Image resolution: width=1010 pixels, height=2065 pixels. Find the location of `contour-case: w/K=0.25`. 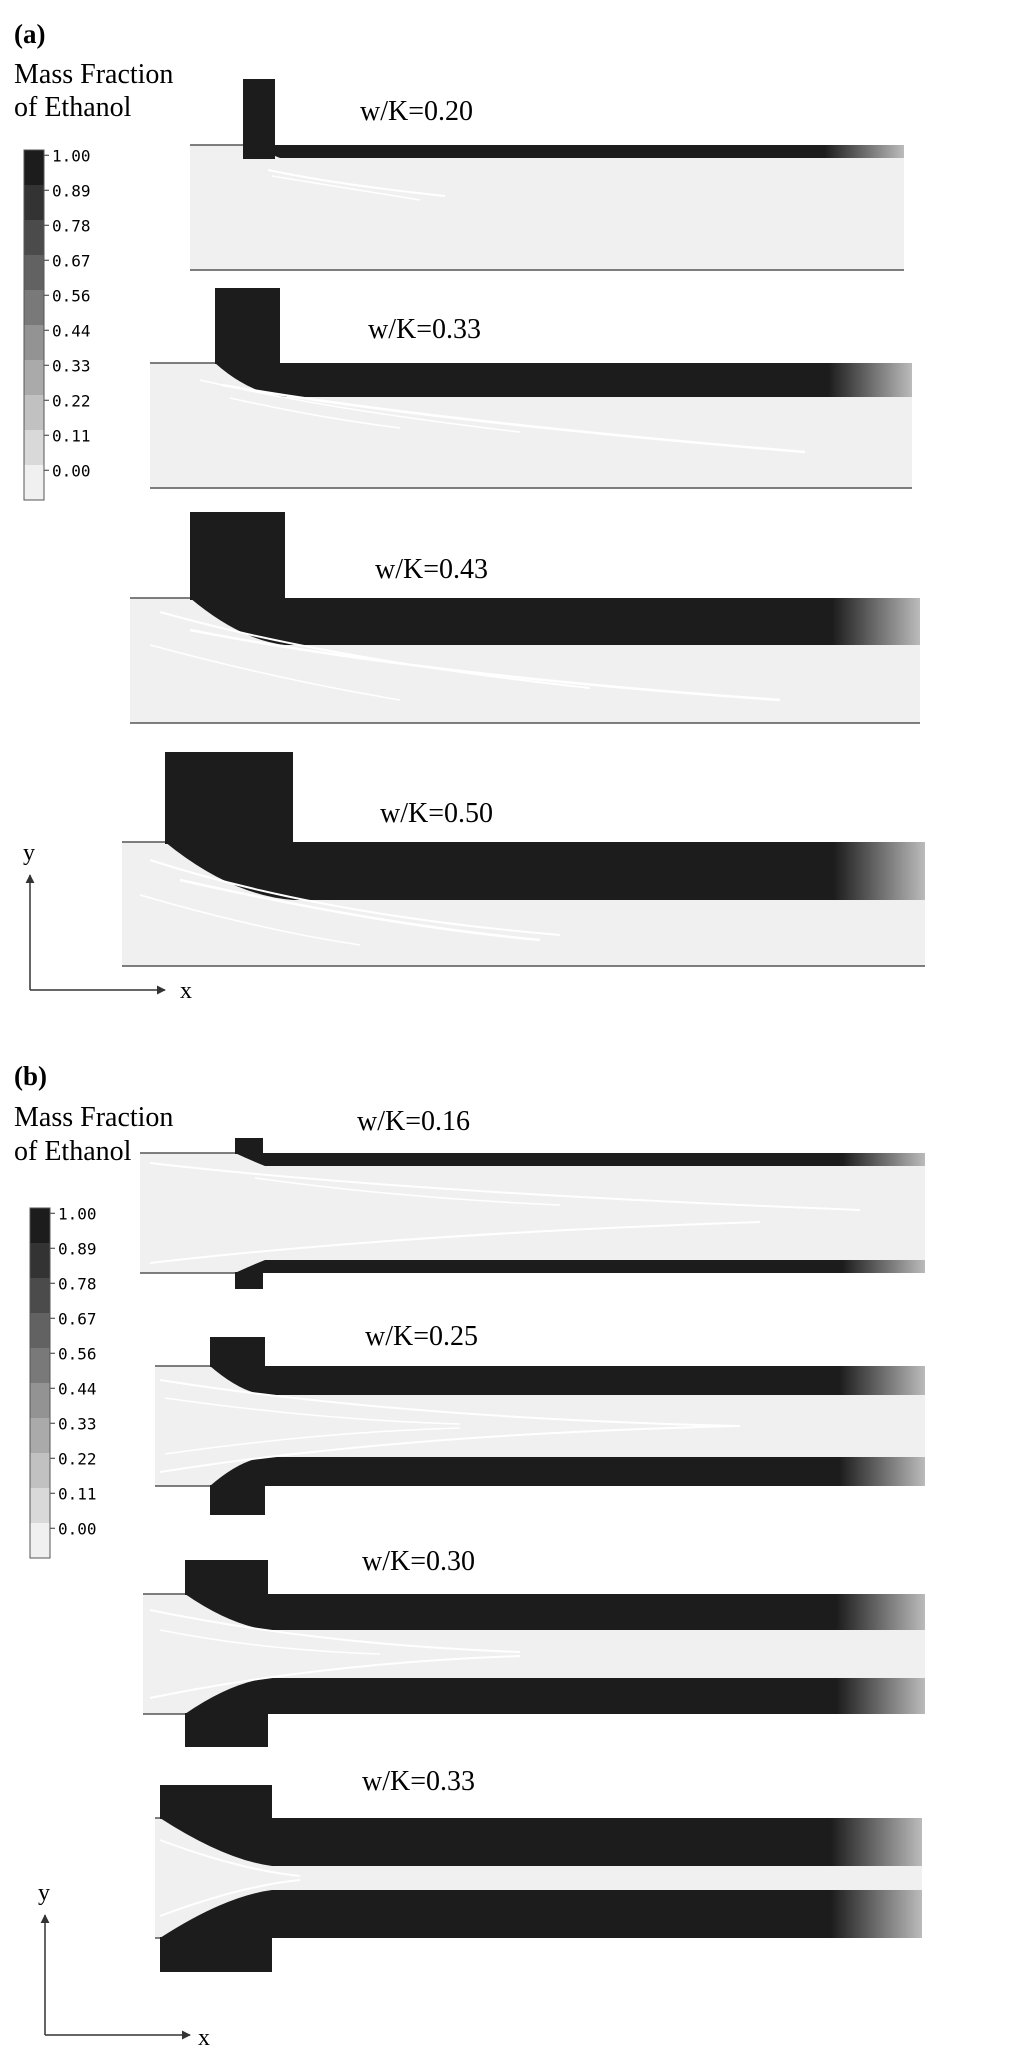

contour-case: w/K=0.25 is located at coordinates (540, 1418).